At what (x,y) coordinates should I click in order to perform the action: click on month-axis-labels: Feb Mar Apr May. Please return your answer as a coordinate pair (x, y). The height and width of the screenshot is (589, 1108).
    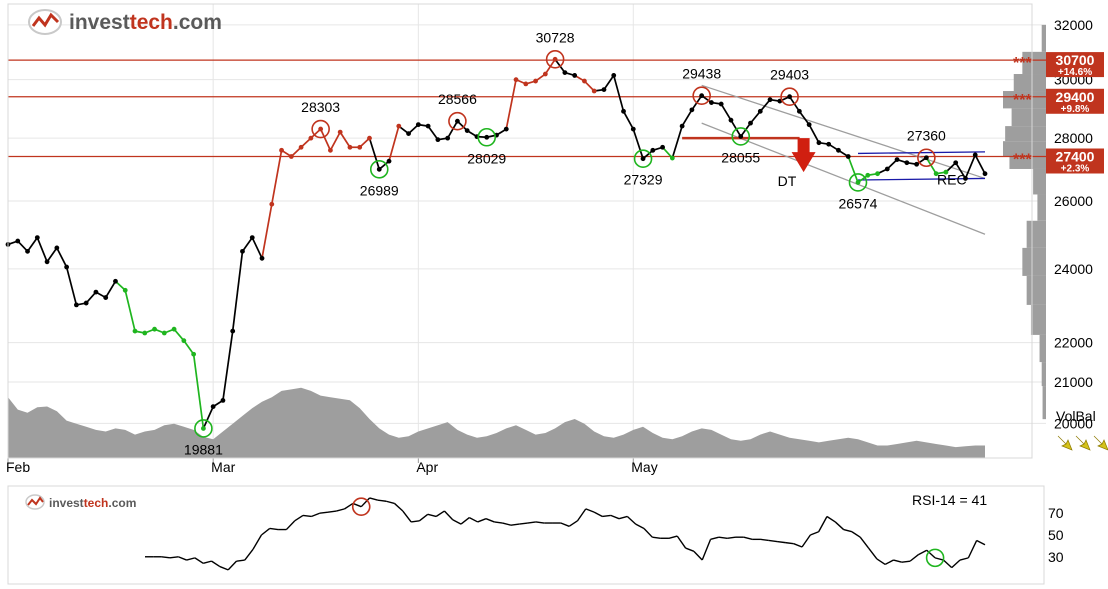
    Looking at the image, I should click on (332, 467).